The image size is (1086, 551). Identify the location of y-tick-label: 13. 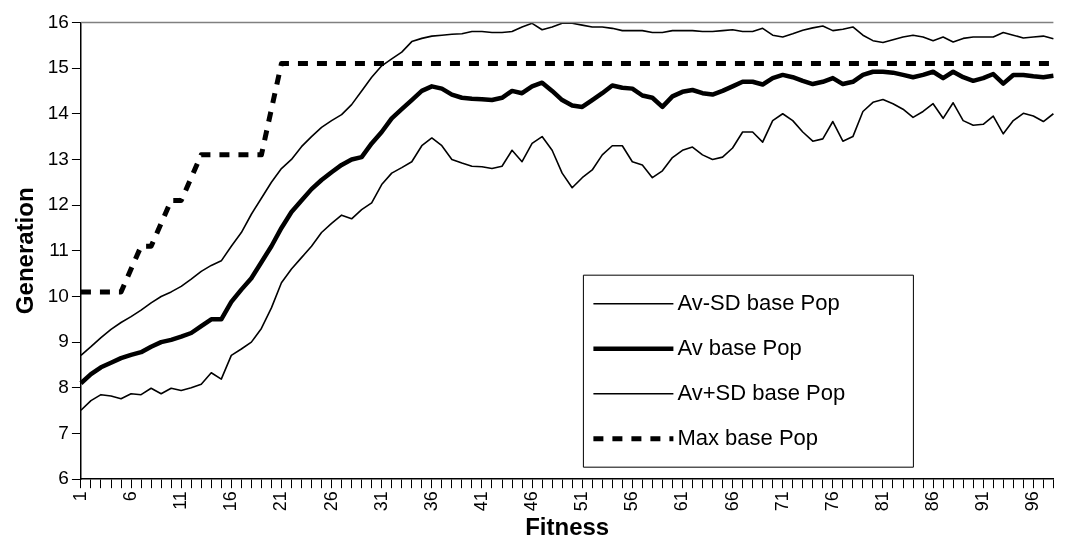
(58, 158).